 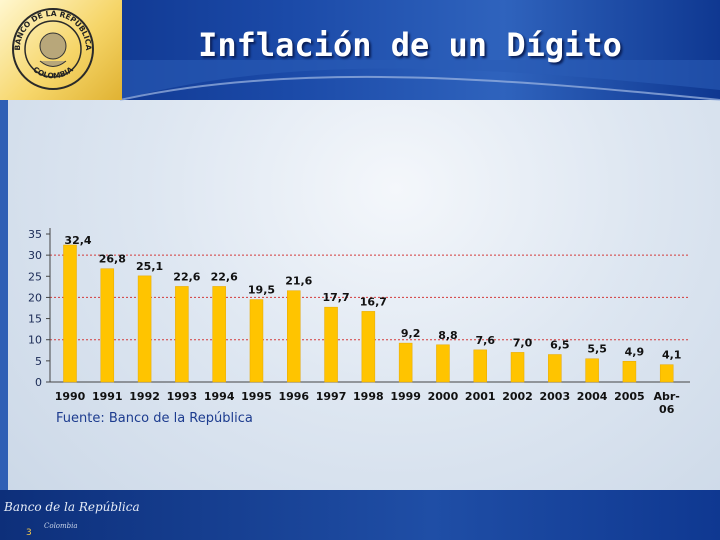 I want to click on data-label-2003: 6,5, so click(x=560, y=345).